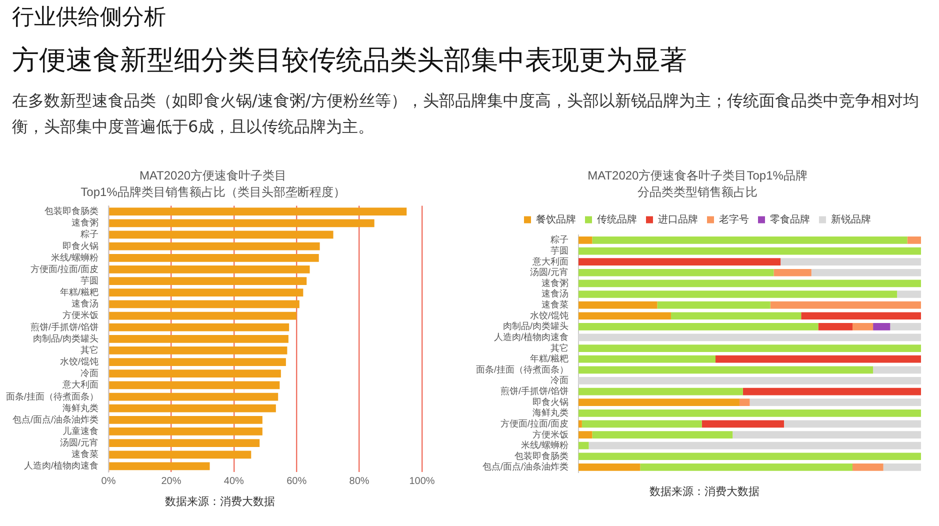 This screenshot has height=526, width=939. I want to click on chart-subtitle: Top1%品牌类目销售额占比（类目头部垄断程度）, so click(213, 191).